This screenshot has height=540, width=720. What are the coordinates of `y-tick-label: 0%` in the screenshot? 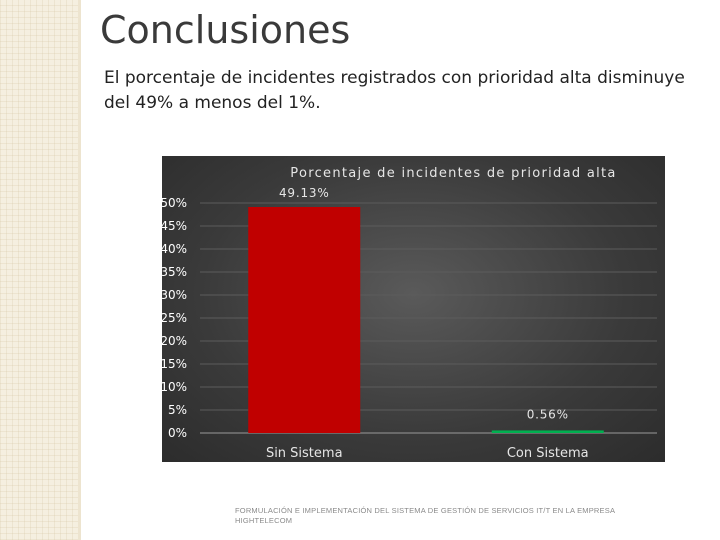 It's located at (177, 433).